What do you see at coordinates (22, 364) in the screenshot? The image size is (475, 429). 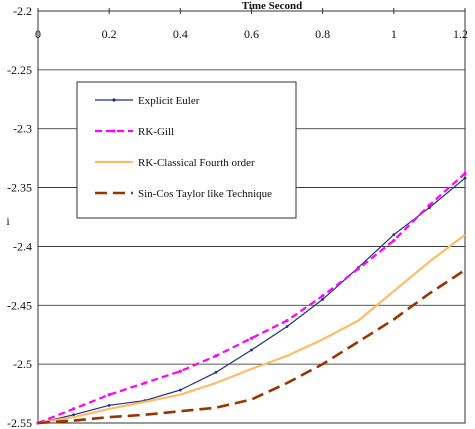 I see `y-tick-label: -2.5` at bounding box center [22, 364].